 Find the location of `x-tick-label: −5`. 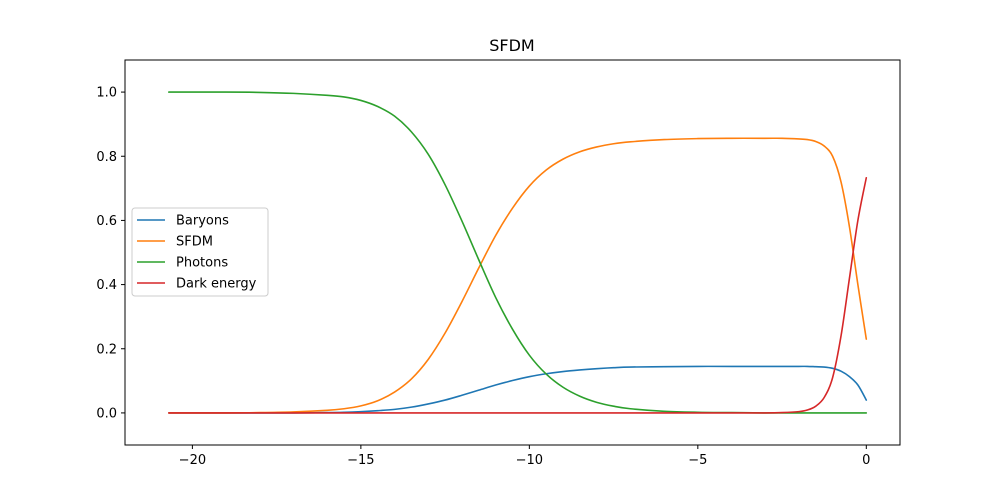

x-tick-label: −5 is located at coordinates (697, 460).